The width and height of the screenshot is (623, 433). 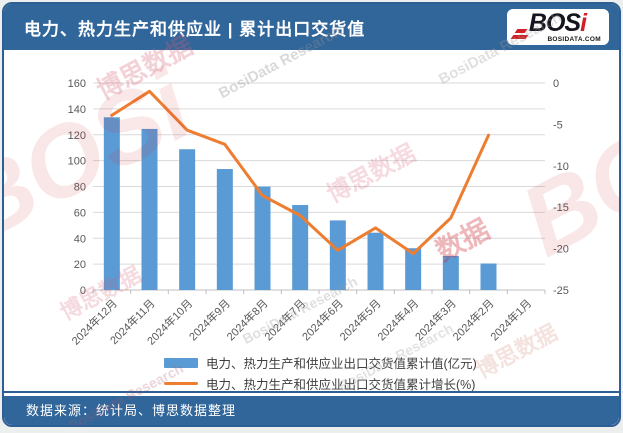 I want to click on report-header: 电力、热力生产和供应业 | 累计出口交货值 BOS i BOSIDATA.COM, so click(x=311, y=27).